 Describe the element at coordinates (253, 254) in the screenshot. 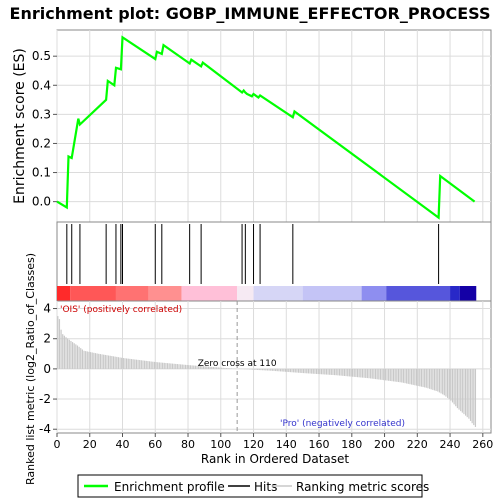

I see `hits-layer` at that location.